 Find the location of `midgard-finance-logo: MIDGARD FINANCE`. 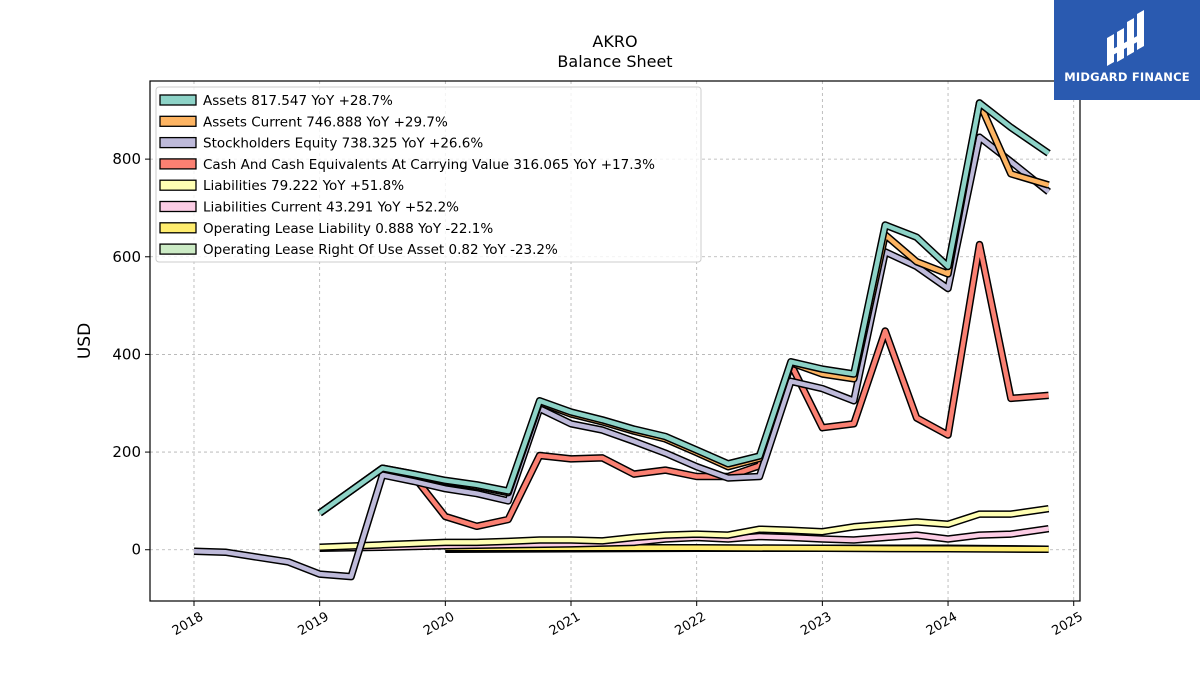

midgard-finance-logo: MIDGARD FINANCE is located at coordinates (1127, 50).